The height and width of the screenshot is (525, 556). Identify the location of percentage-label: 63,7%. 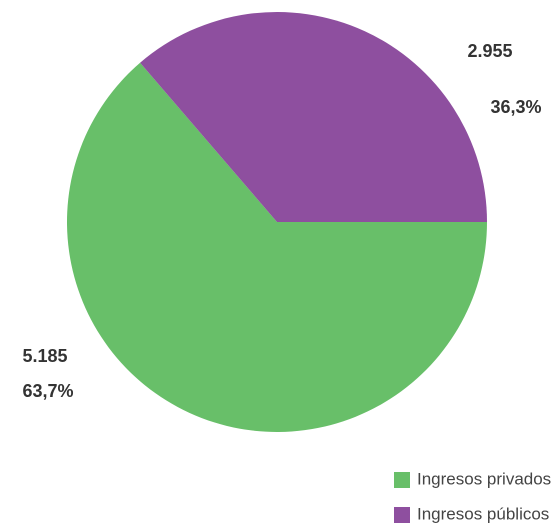
(47, 391).